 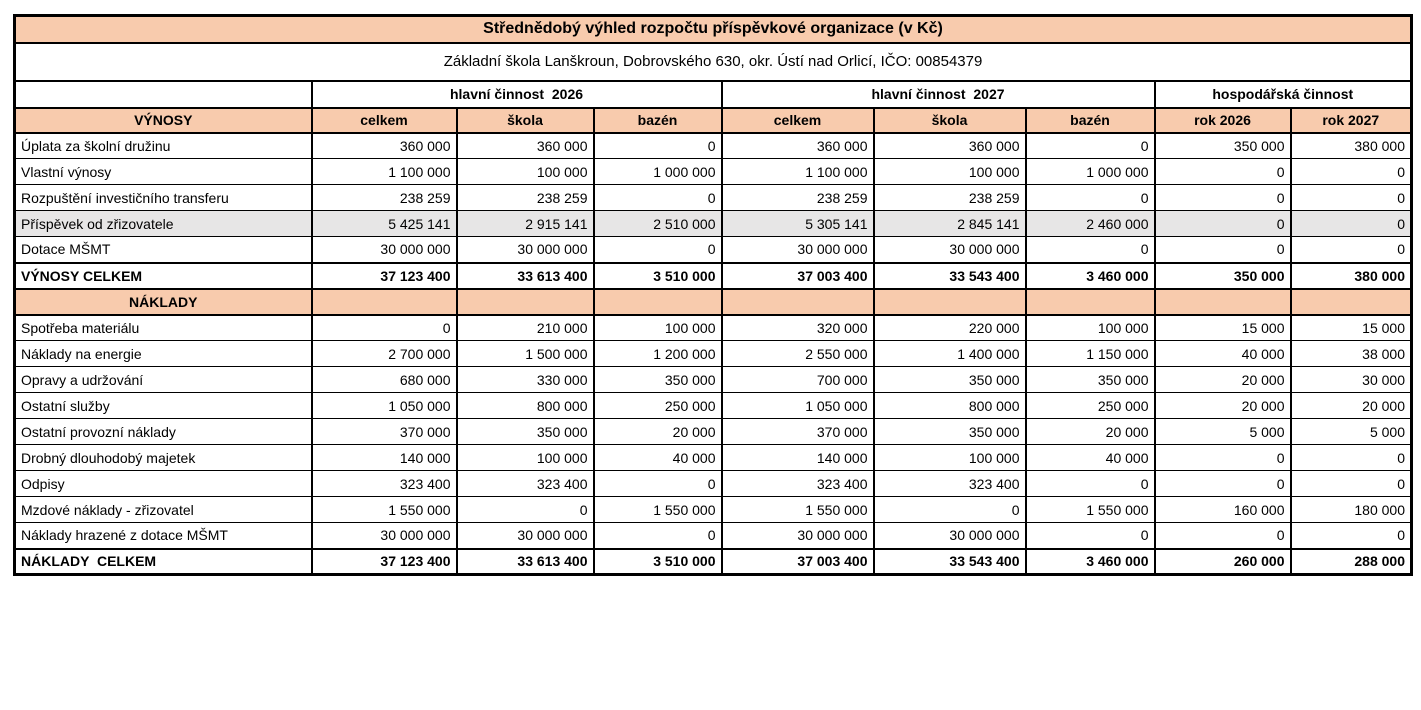 I want to click on table-cell: 1 000 000, so click(x=657, y=171).